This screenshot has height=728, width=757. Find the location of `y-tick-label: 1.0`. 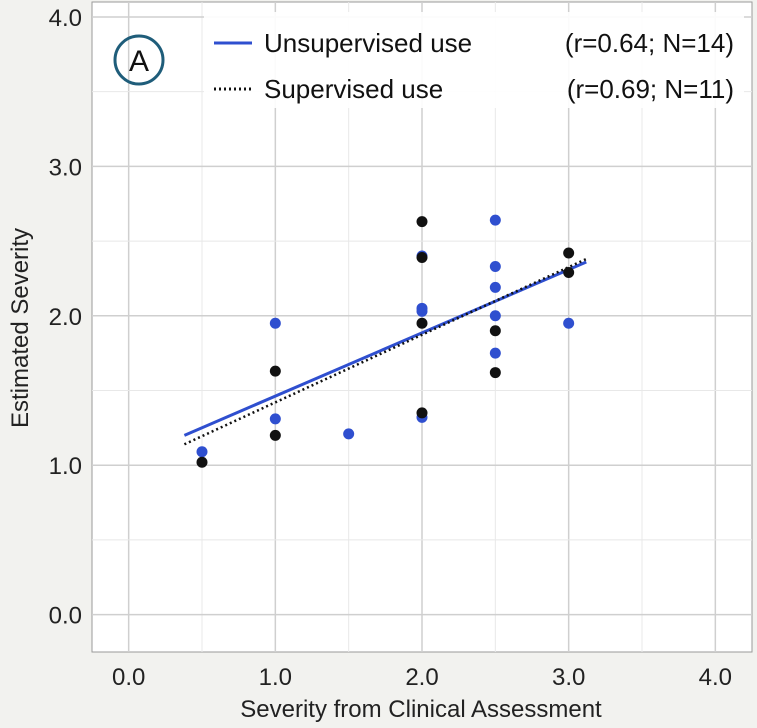

y-tick-label: 1.0 is located at coordinates (65, 466).